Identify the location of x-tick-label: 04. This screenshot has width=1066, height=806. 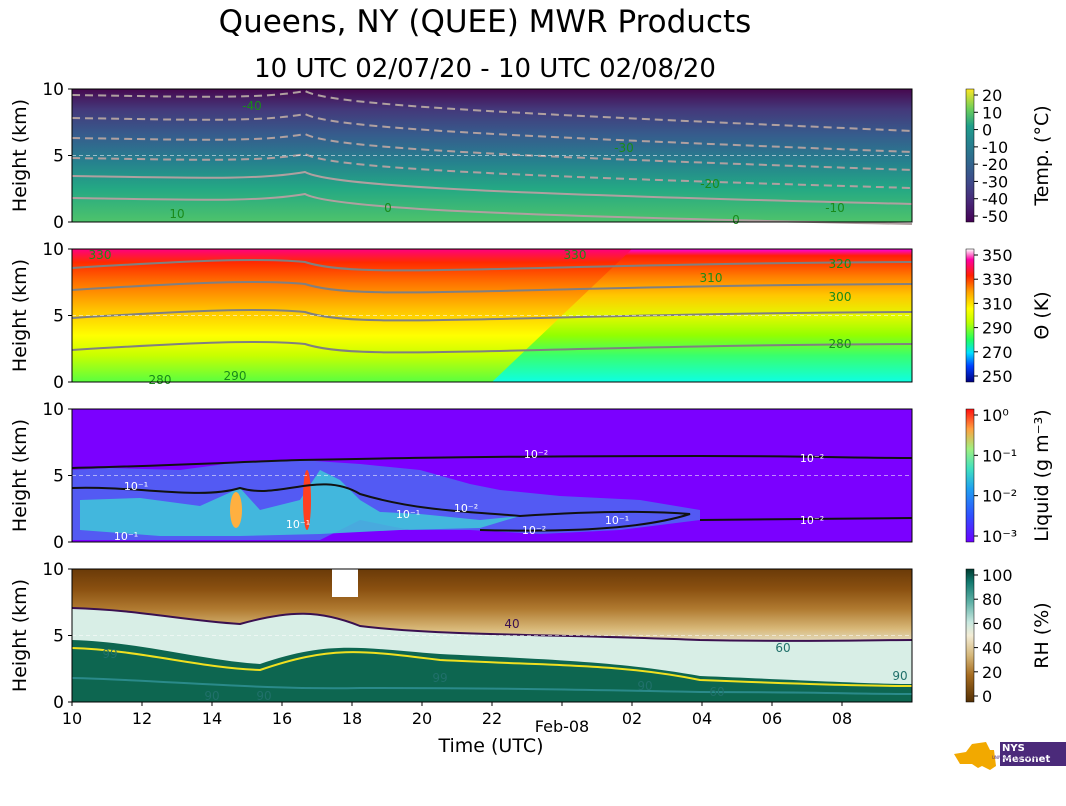
(702, 718).